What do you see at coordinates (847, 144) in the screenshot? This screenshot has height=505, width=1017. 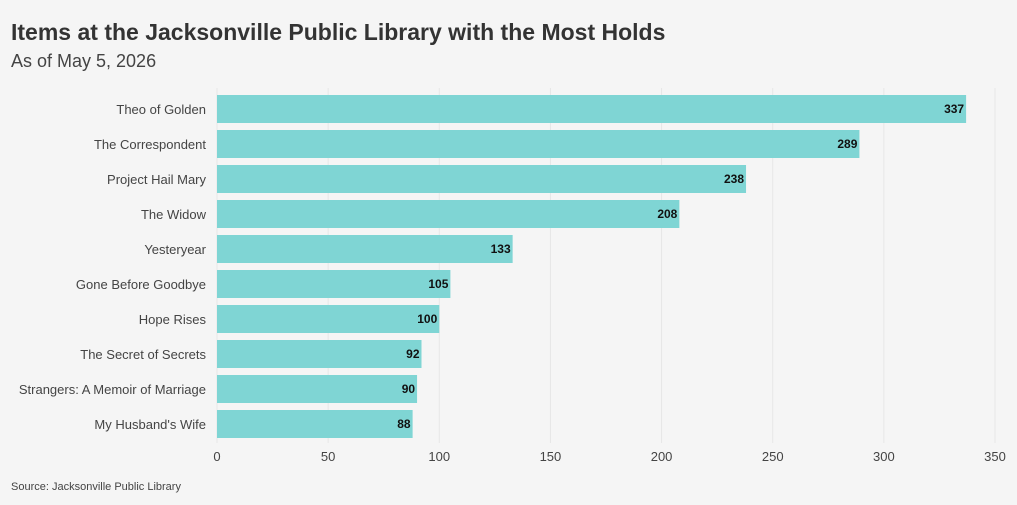 I see `data-label: 289` at bounding box center [847, 144].